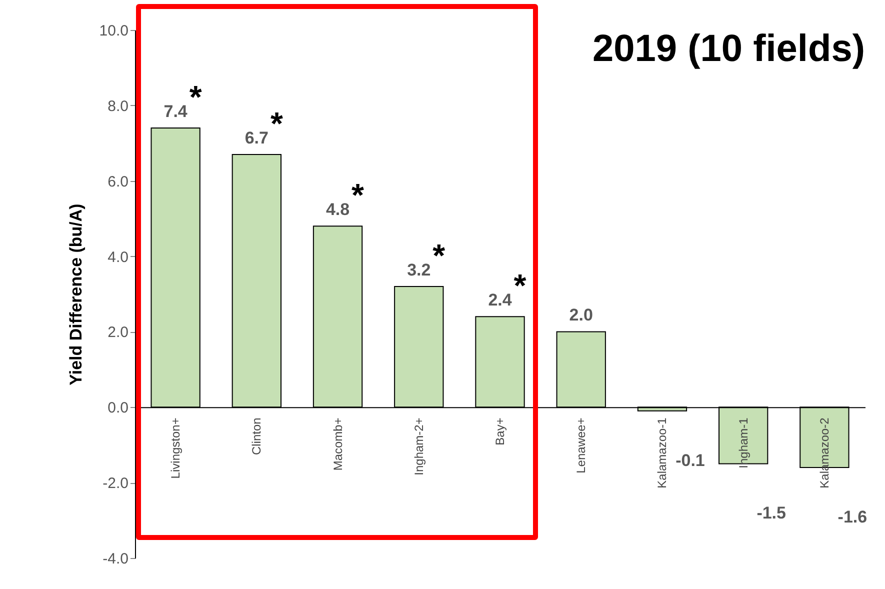 The height and width of the screenshot is (589, 885). What do you see at coordinates (728, 49) in the screenshot?
I see `chart-title: 2019 (10 fields)` at bounding box center [728, 49].